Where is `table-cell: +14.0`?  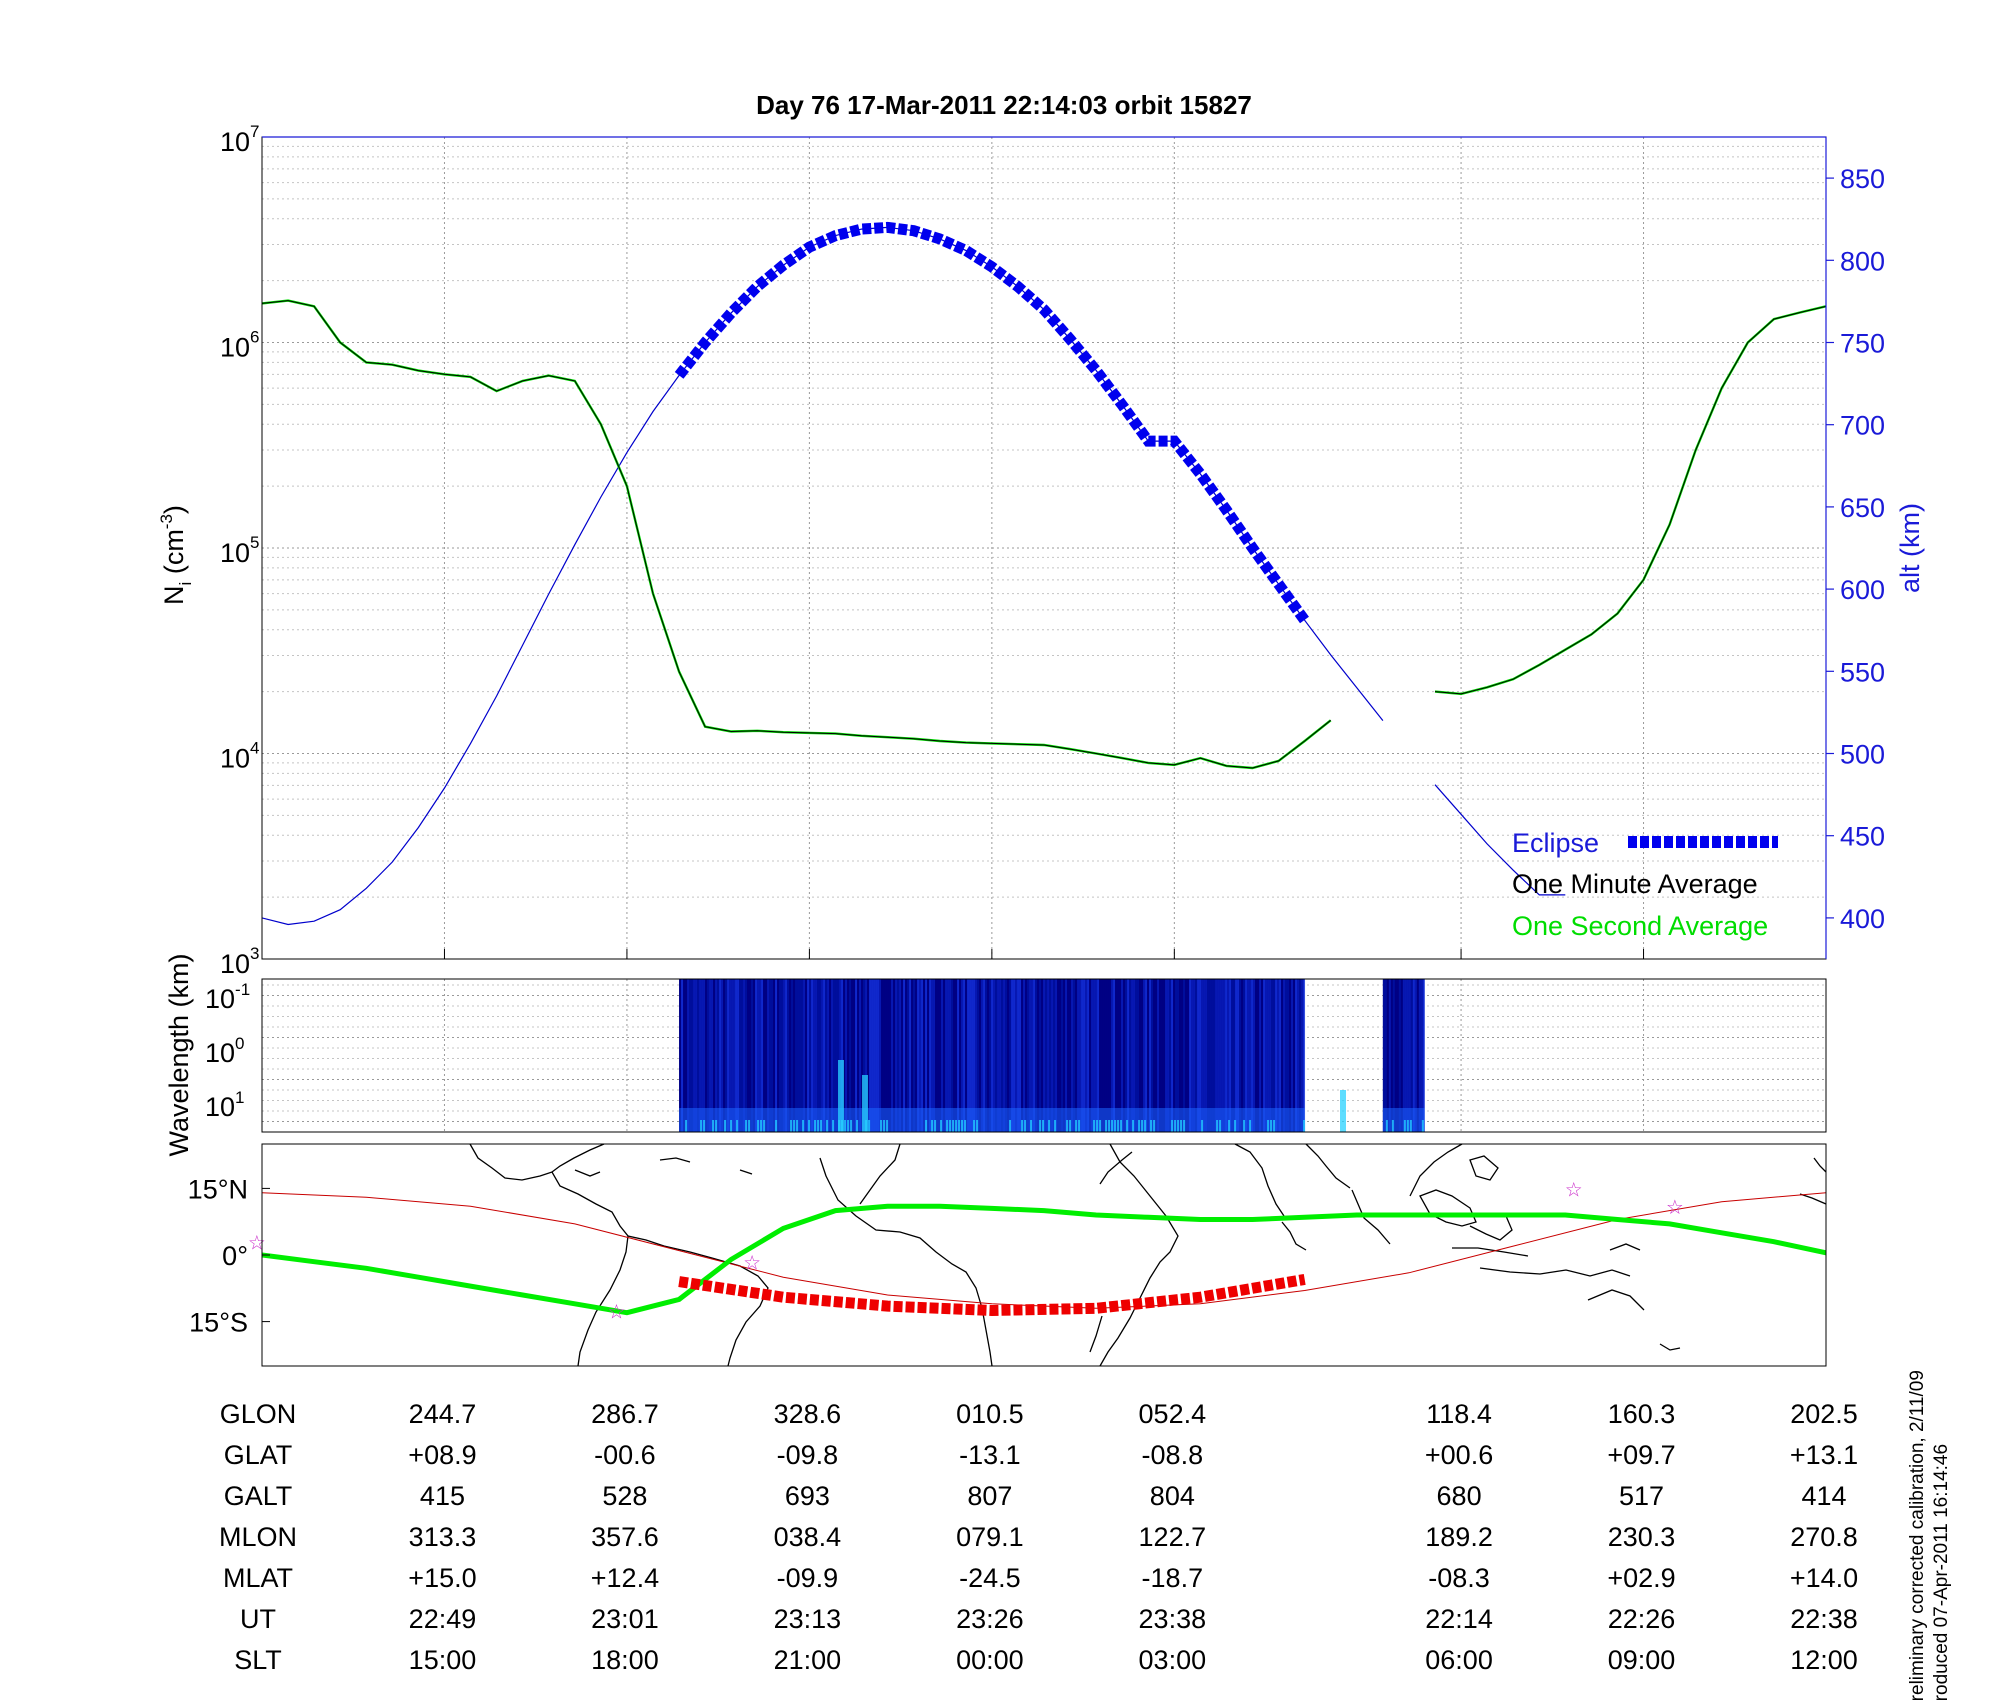 table-cell: +14.0 is located at coordinates (1824, 1578).